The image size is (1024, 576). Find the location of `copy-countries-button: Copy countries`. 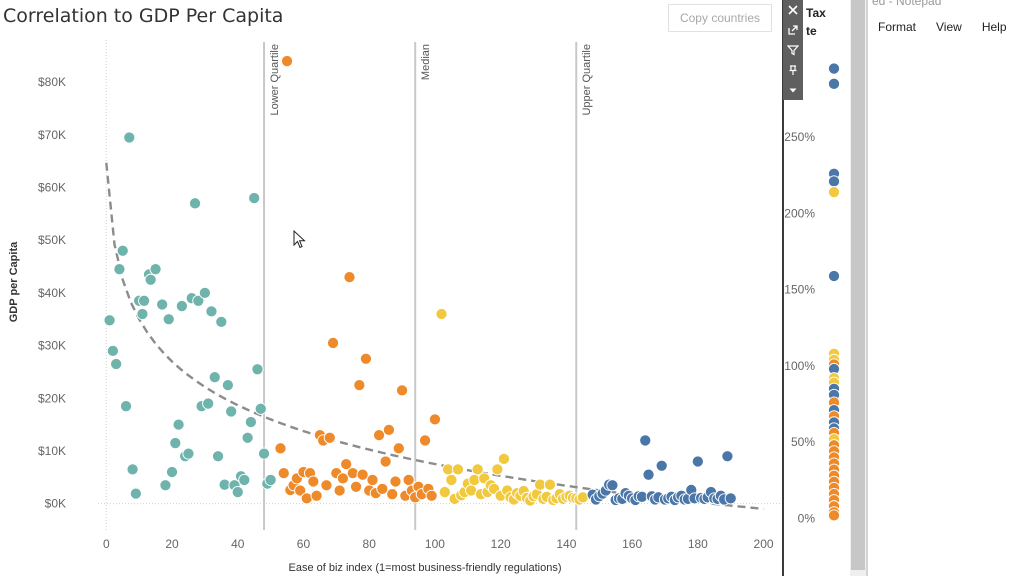

copy-countries-button: Copy countries is located at coordinates (720, 18).